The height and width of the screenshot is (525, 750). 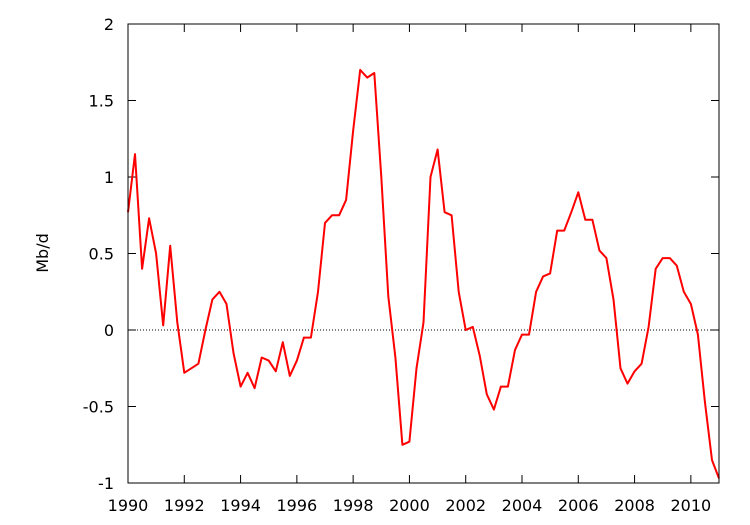 What do you see at coordinates (578, 505) in the screenshot?
I see `x-tick-label: 2006` at bounding box center [578, 505].